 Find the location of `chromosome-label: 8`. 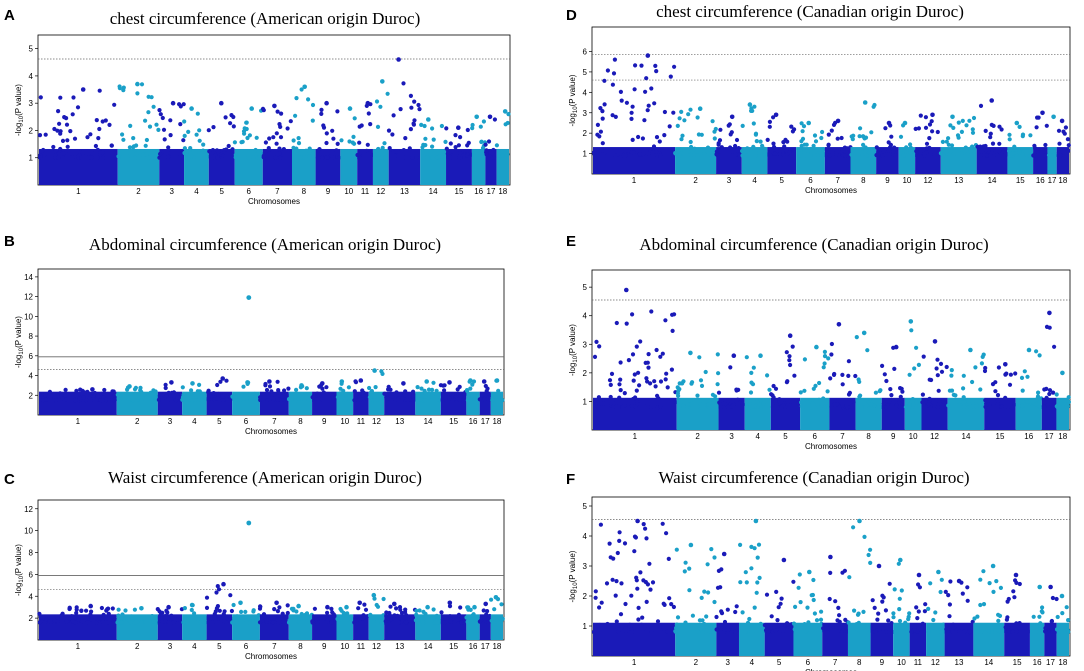

chromosome-label: 8 is located at coordinates (300, 646).